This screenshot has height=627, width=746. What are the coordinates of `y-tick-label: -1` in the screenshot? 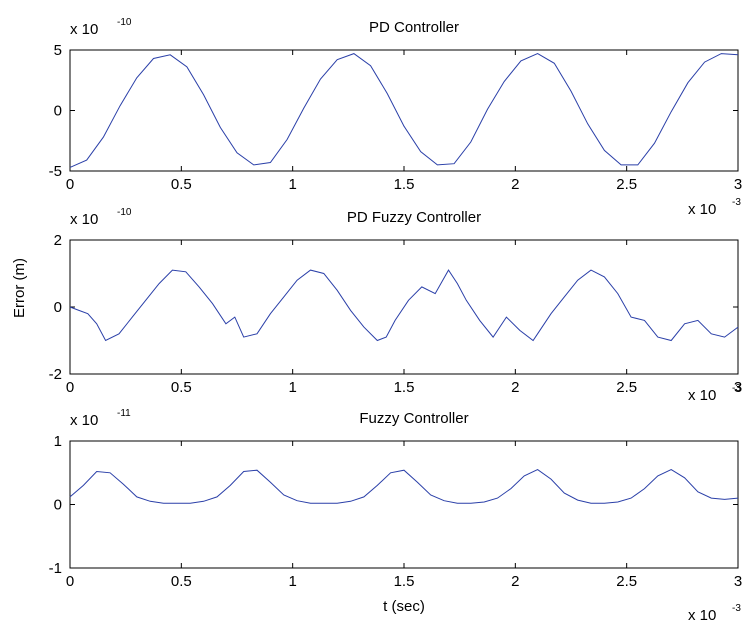 It's located at (55, 568).